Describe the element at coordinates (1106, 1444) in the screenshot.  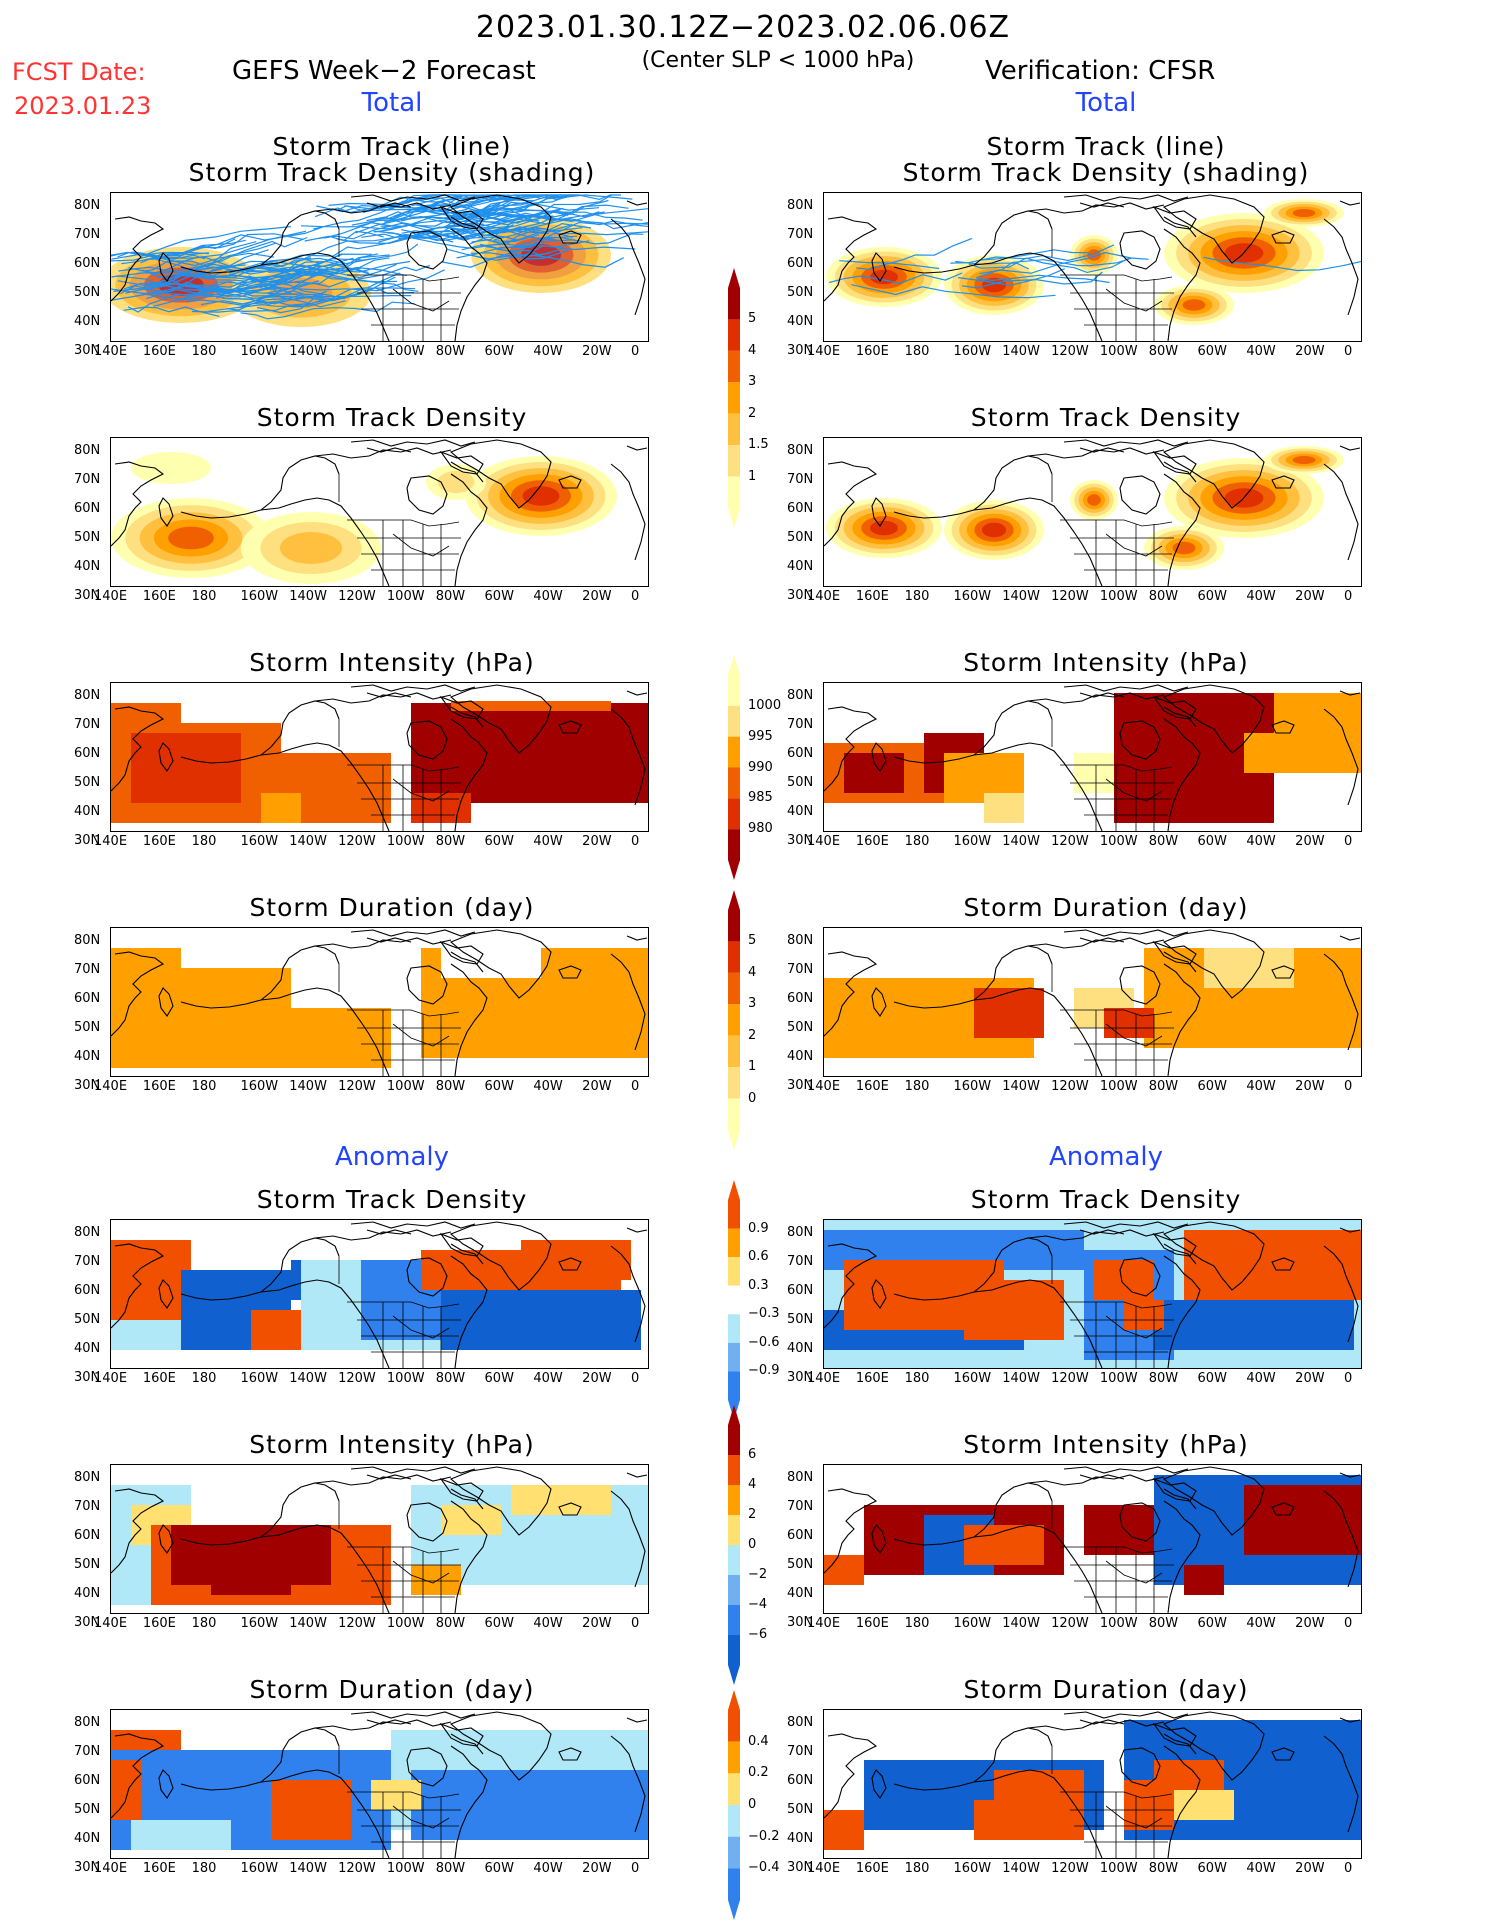
I see `right-title-intensity-anom: Storm Intensity (hPa)` at that location.